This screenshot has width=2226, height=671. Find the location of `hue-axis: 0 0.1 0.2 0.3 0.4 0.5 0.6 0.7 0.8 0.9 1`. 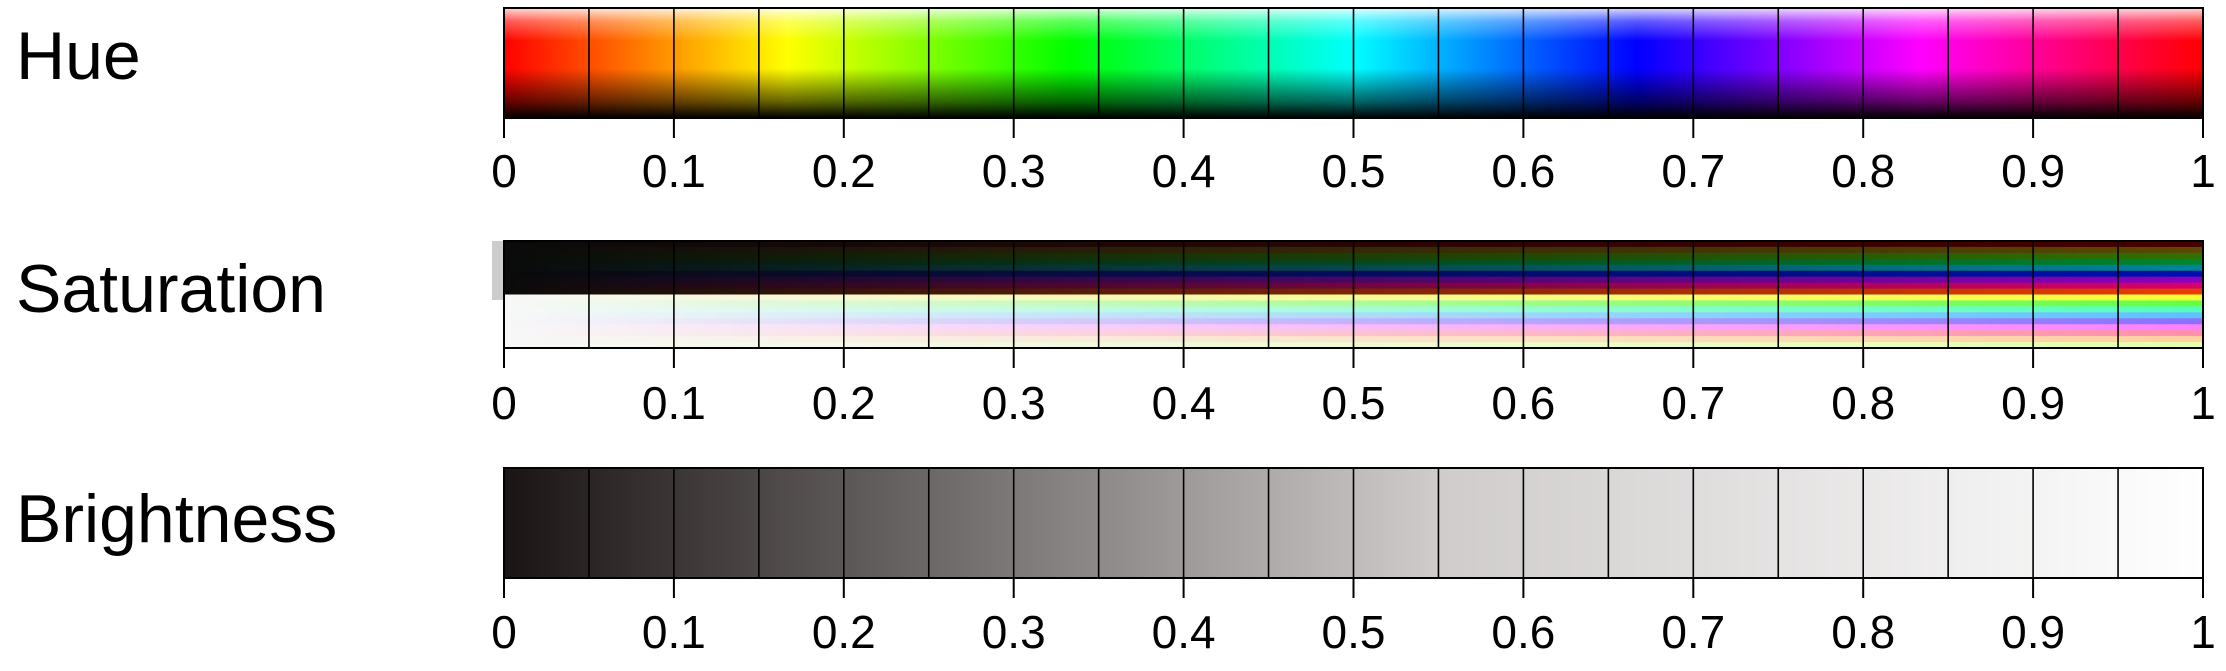

hue-axis: 0 0.1 0.2 0.3 0.4 0.5 0.6 0.7 0.8 0.9 1 is located at coordinates (1353, 157).